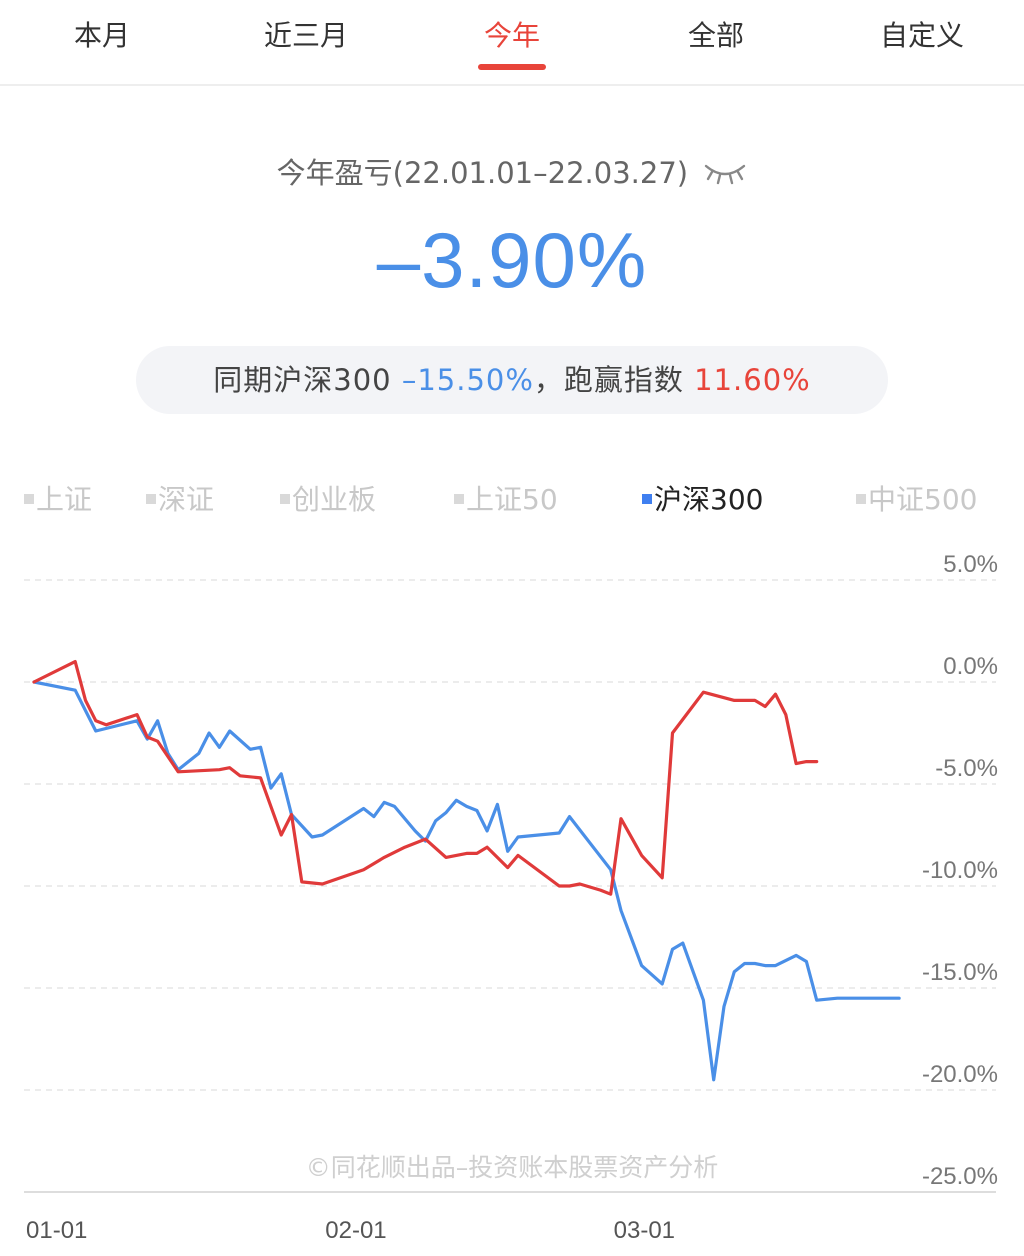 The width and height of the screenshot is (1024, 1256). What do you see at coordinates (921, 35) in the screenshot?
I see `tab-custom: 自定义` at bounding box center [921, 35].